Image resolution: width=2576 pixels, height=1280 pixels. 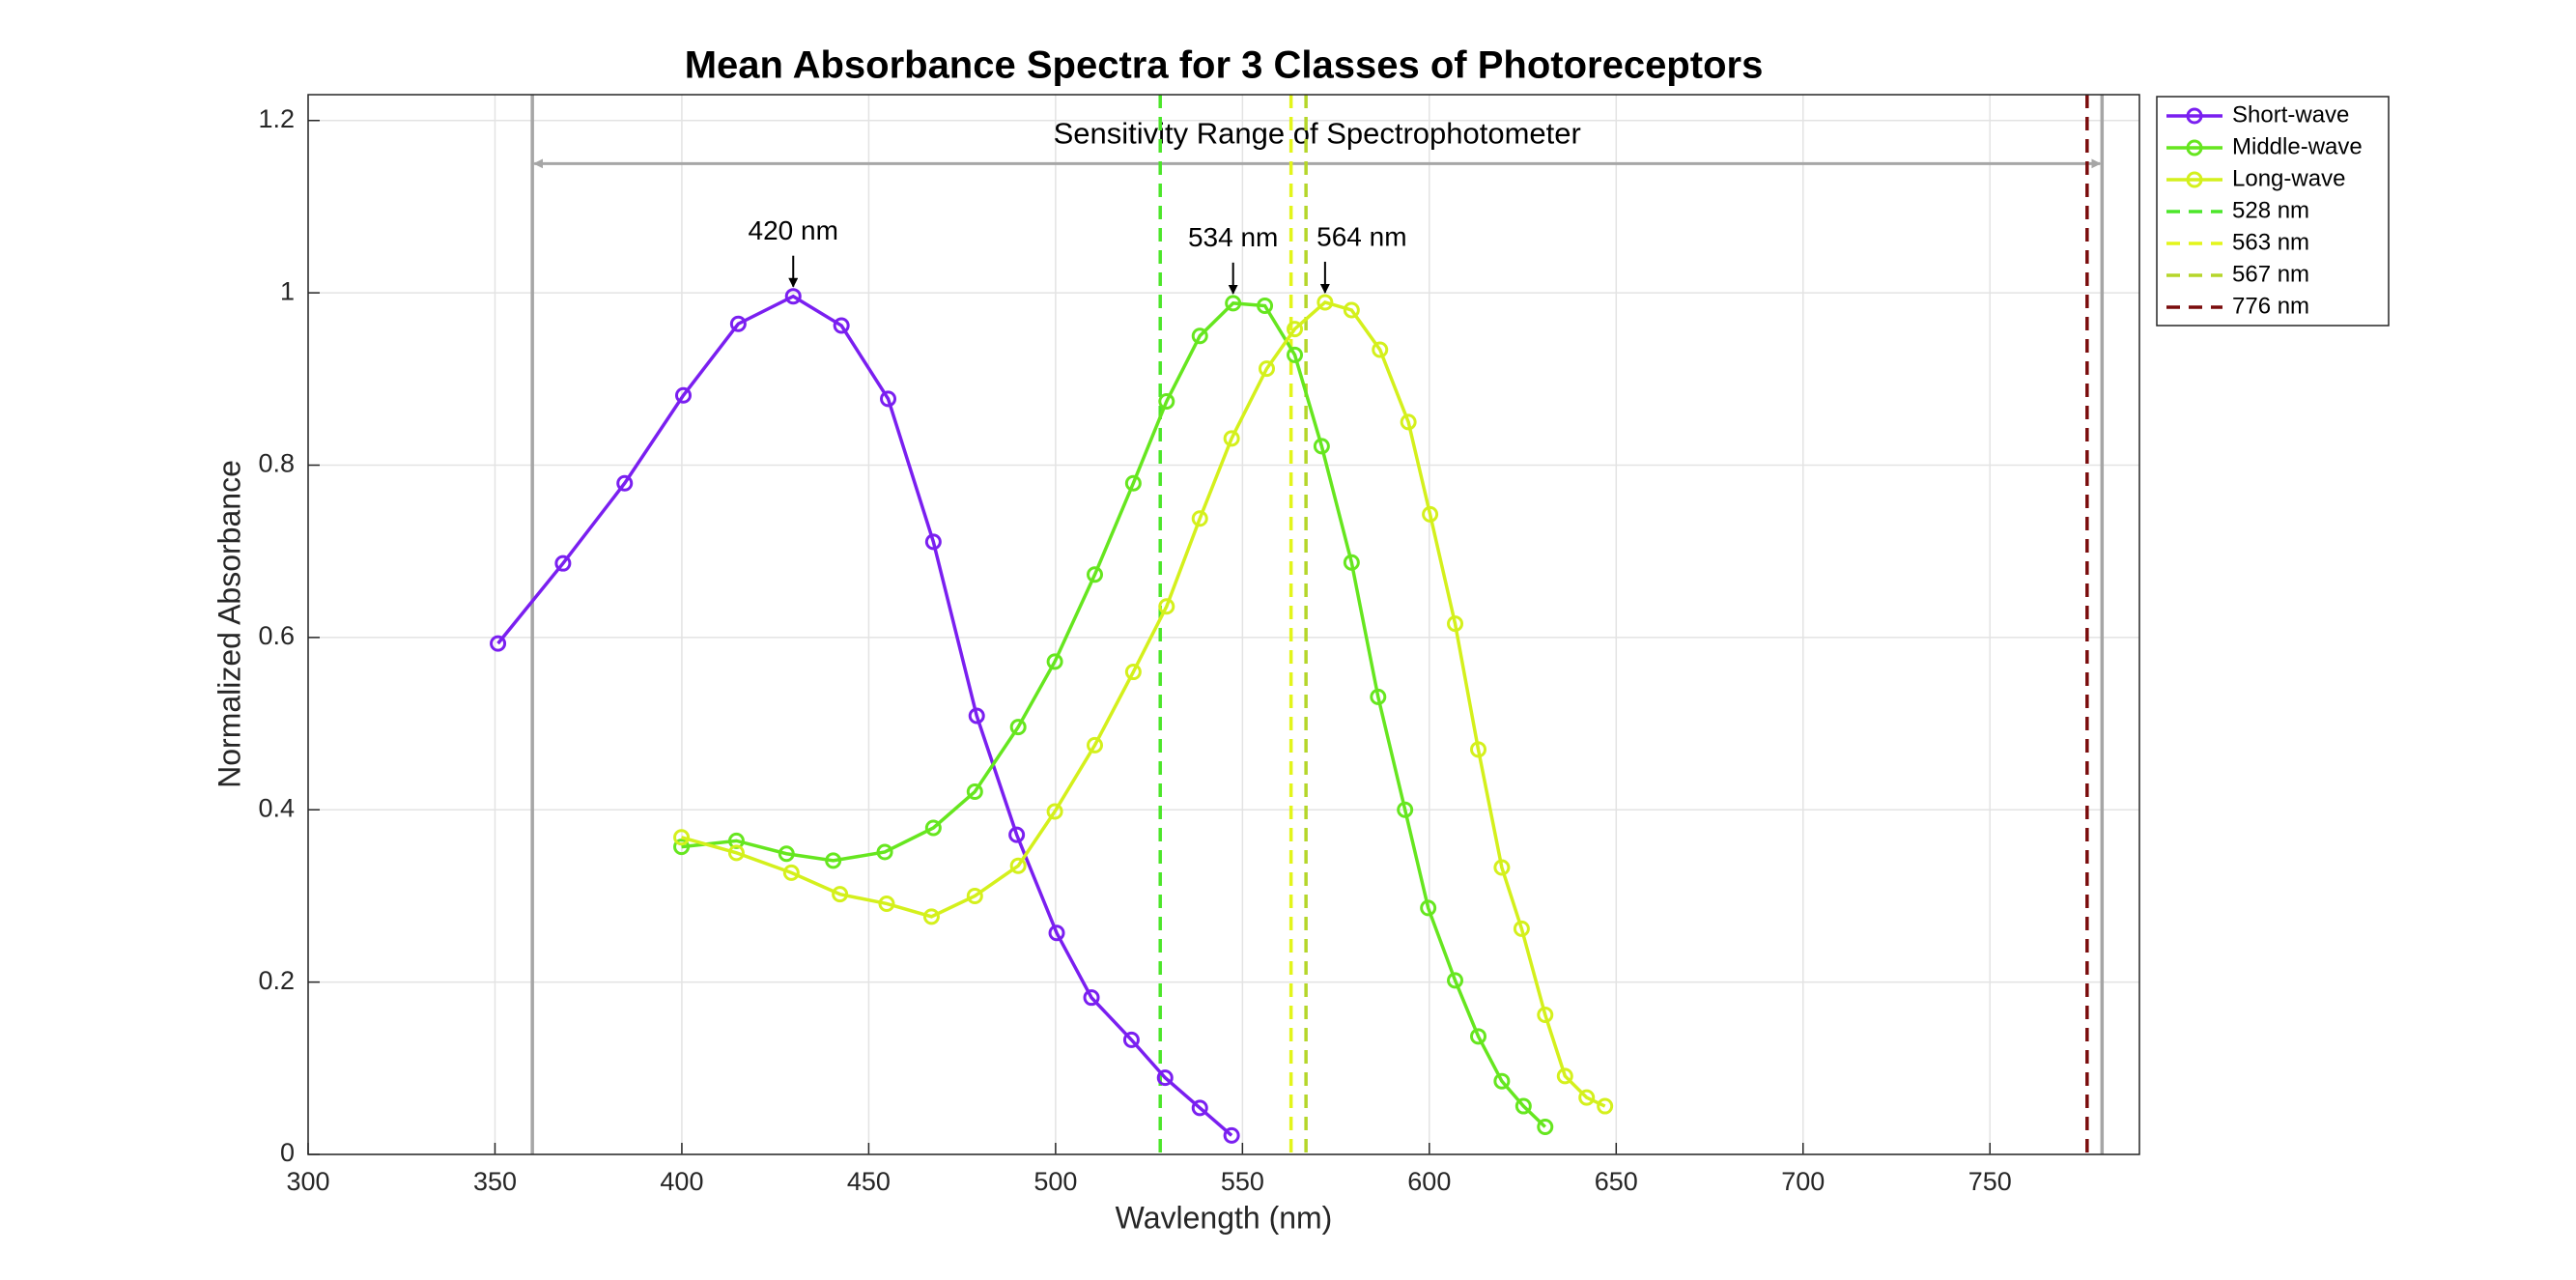 What do you see at coordinates (2270, 274) in the screenshot?
I see `legend-label: 567 nm` at bounding box center [2270, 274].